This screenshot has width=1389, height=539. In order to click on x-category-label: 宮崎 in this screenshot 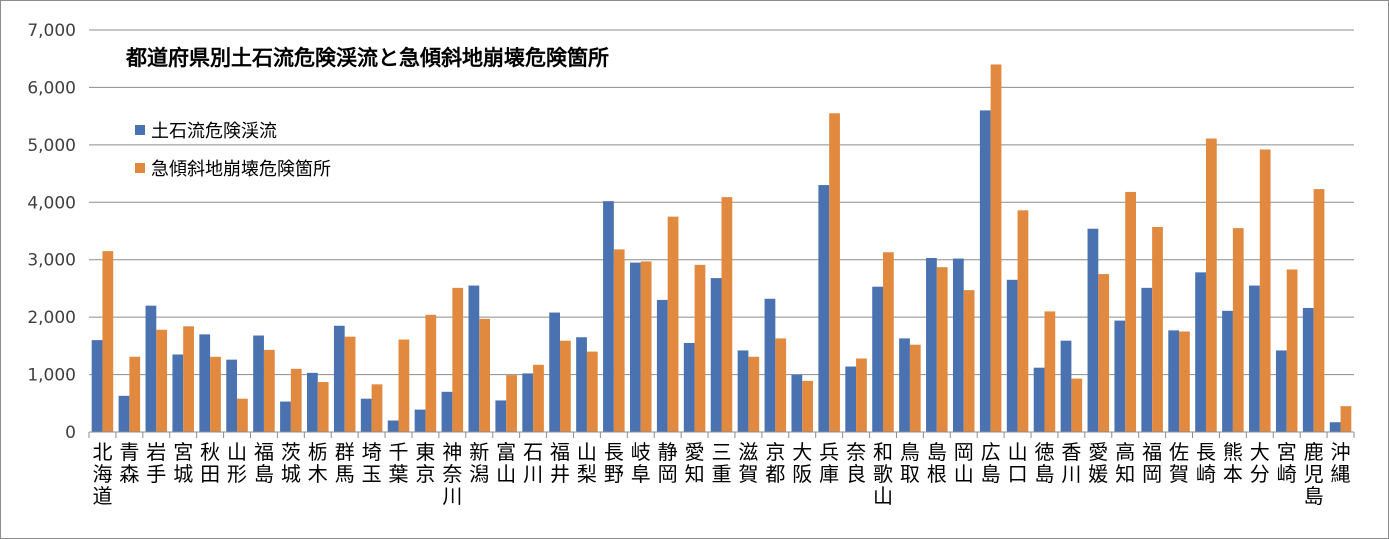, I will do `click(1287, 463)`.